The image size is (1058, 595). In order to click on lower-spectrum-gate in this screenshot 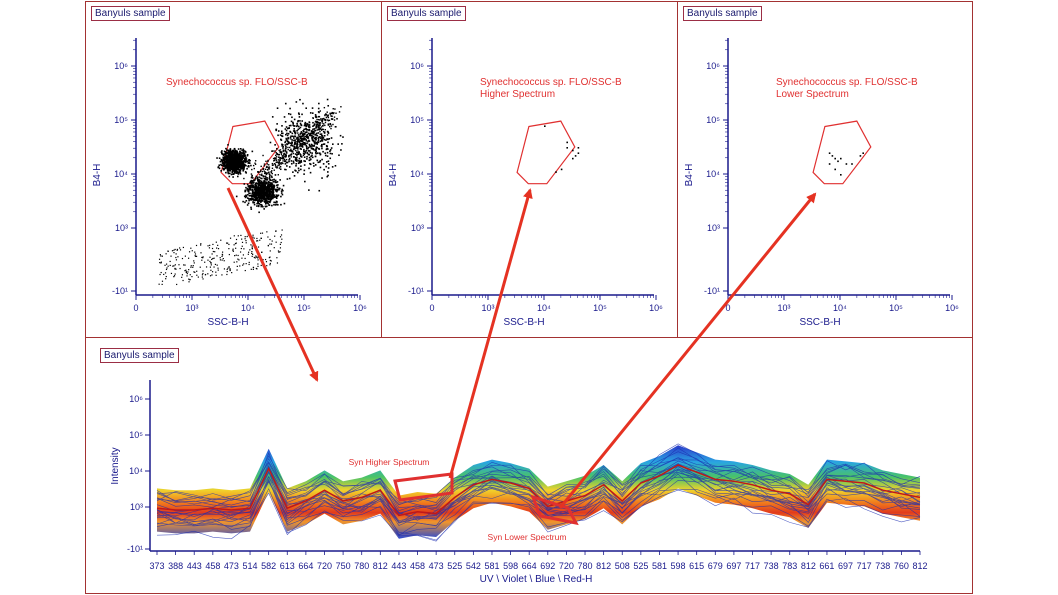, I will do `click(554, 510)`.